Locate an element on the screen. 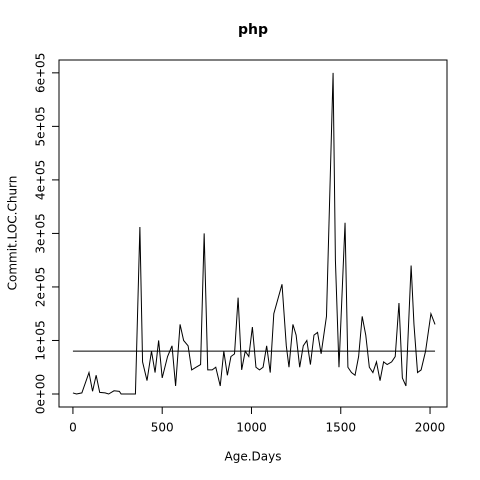  y-tick-label: 0e+00 is located at coordinates (41, 394).